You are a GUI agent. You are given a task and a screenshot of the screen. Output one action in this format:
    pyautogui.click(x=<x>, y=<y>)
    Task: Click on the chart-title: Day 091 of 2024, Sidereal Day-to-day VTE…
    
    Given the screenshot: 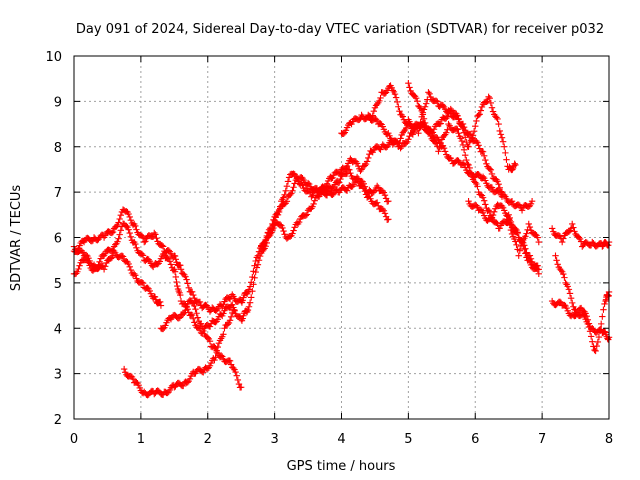 What is the action you would take?
    pyautogui.click(x=340, y=29)
    